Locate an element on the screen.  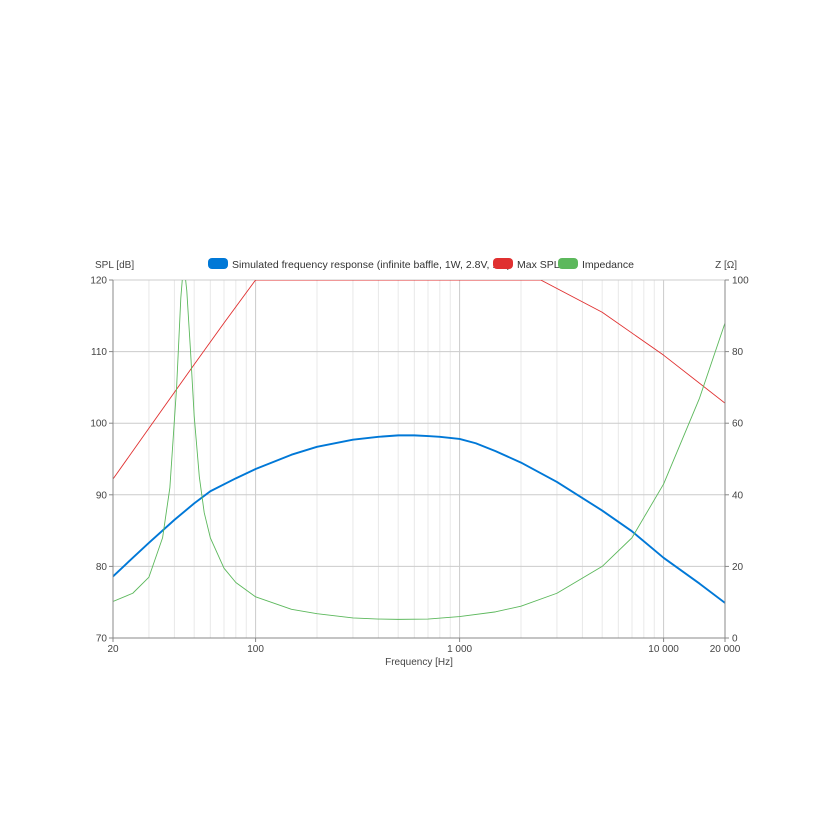
y-axis-right-label: Z [Ω] is located at coordinates (726, 265).